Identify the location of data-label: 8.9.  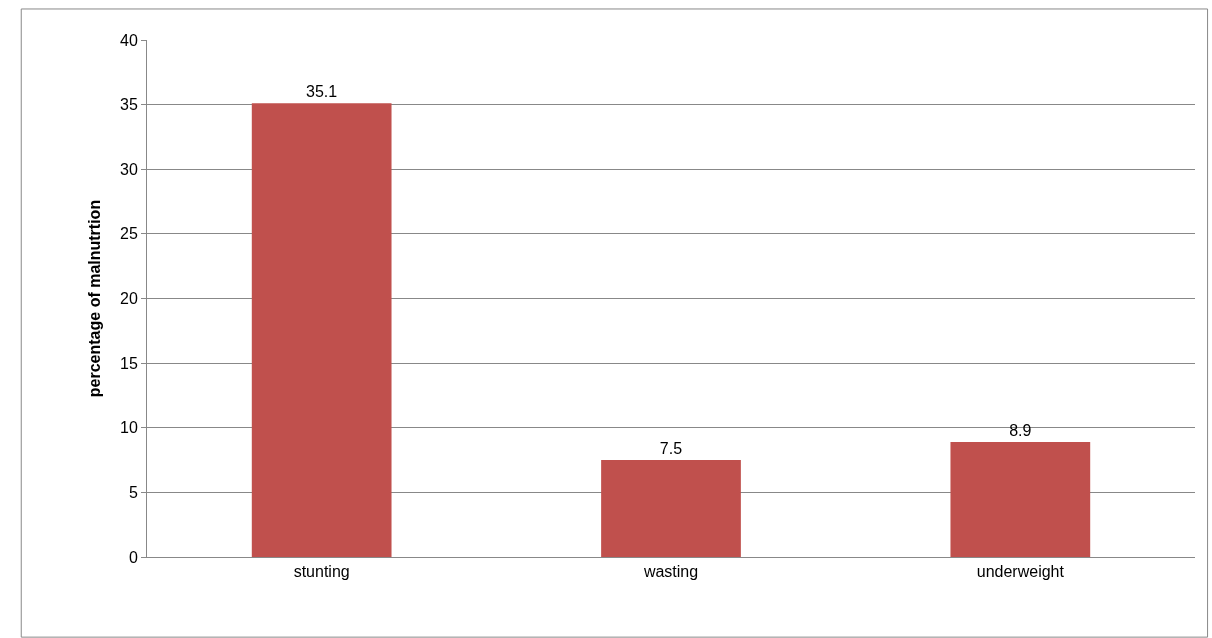
(1020, 430).